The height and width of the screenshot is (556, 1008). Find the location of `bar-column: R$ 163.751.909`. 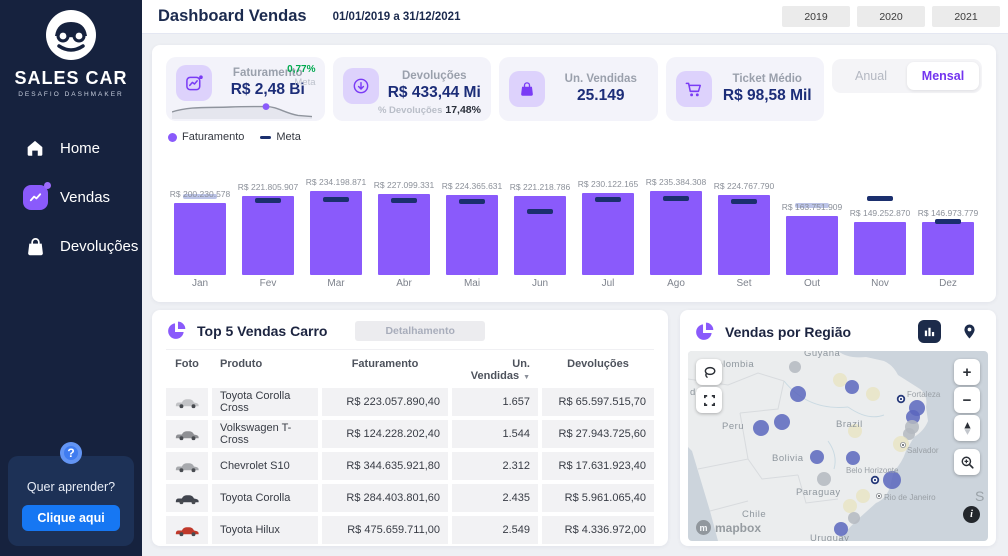

bar-column: R$ 163.751.909 is located at coordinates (812, 212).